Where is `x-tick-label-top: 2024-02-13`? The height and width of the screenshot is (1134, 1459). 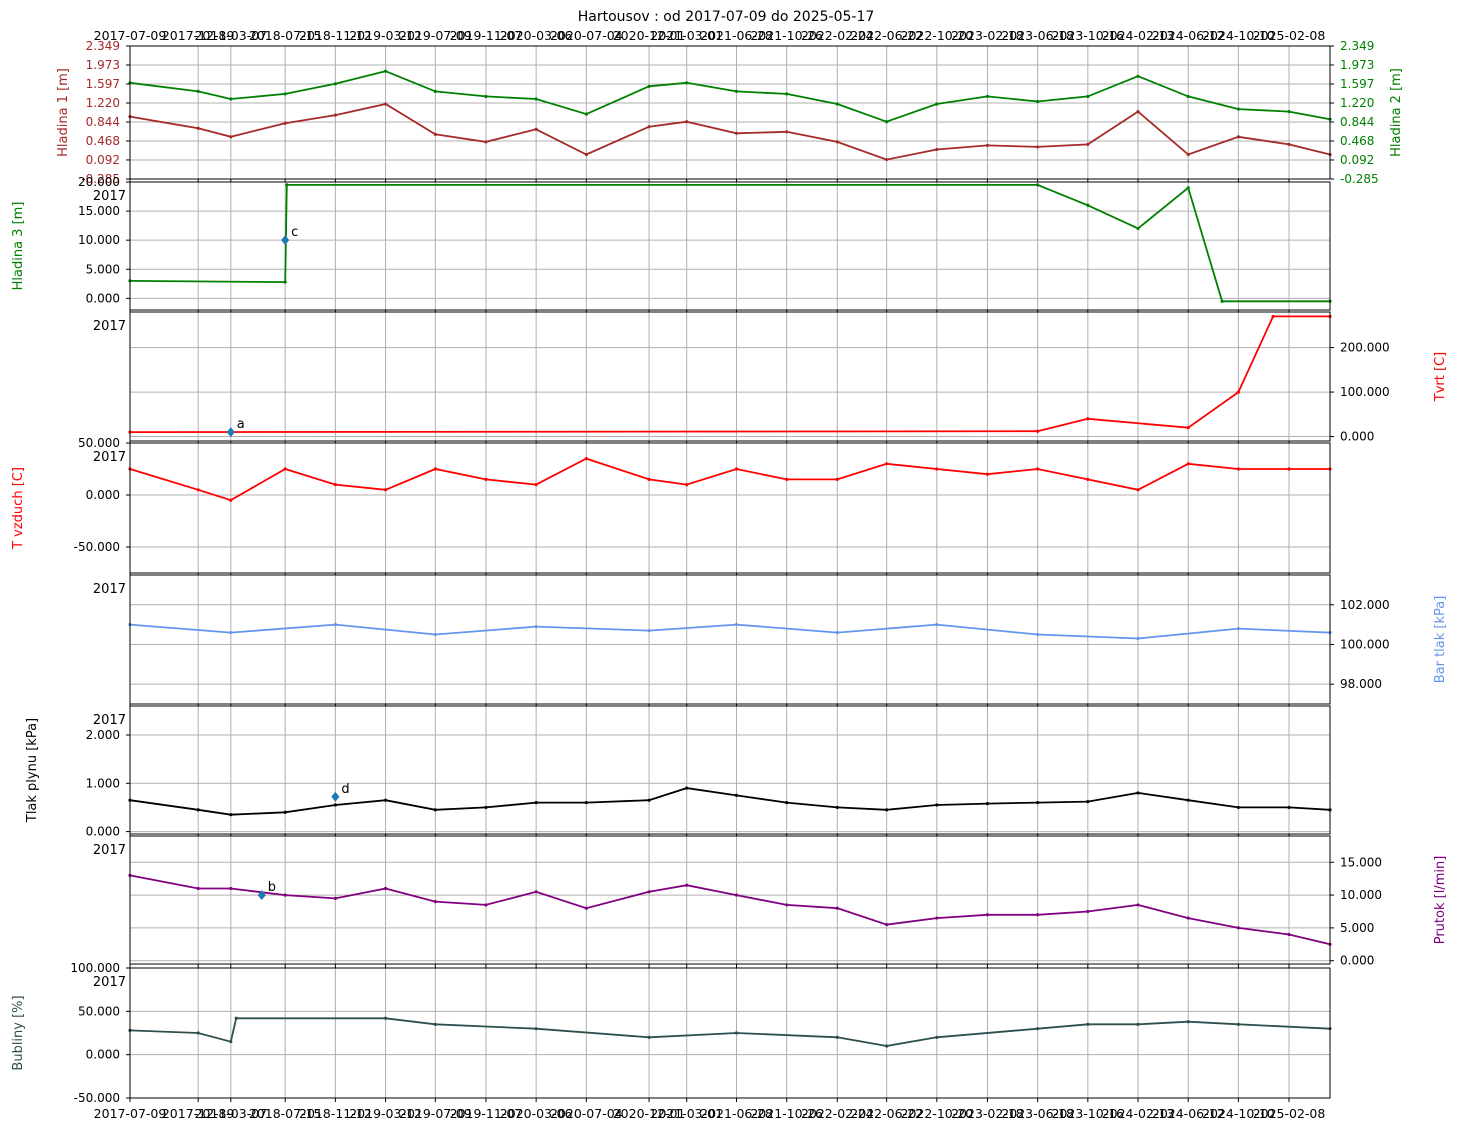
x-tick-label-top: 2024-02-13 is located at coordinates (1138, 35).